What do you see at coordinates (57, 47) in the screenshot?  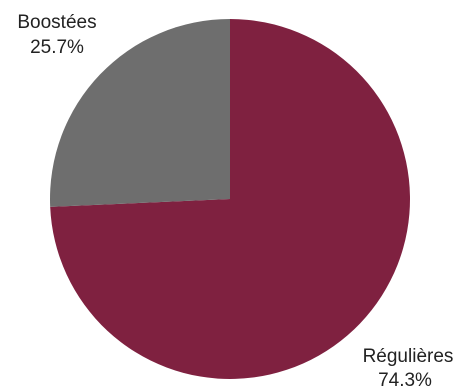 I see `slice-value-boostees: 25.7%` at bounding box center [57, 47].